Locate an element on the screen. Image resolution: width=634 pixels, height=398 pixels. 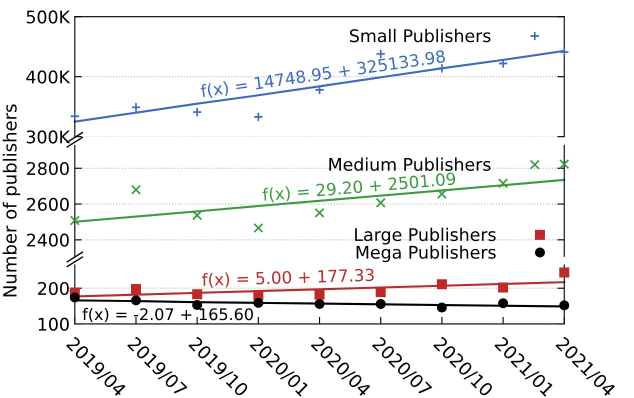
legend-label: Small Publishers is located at coordinates (420, 35).